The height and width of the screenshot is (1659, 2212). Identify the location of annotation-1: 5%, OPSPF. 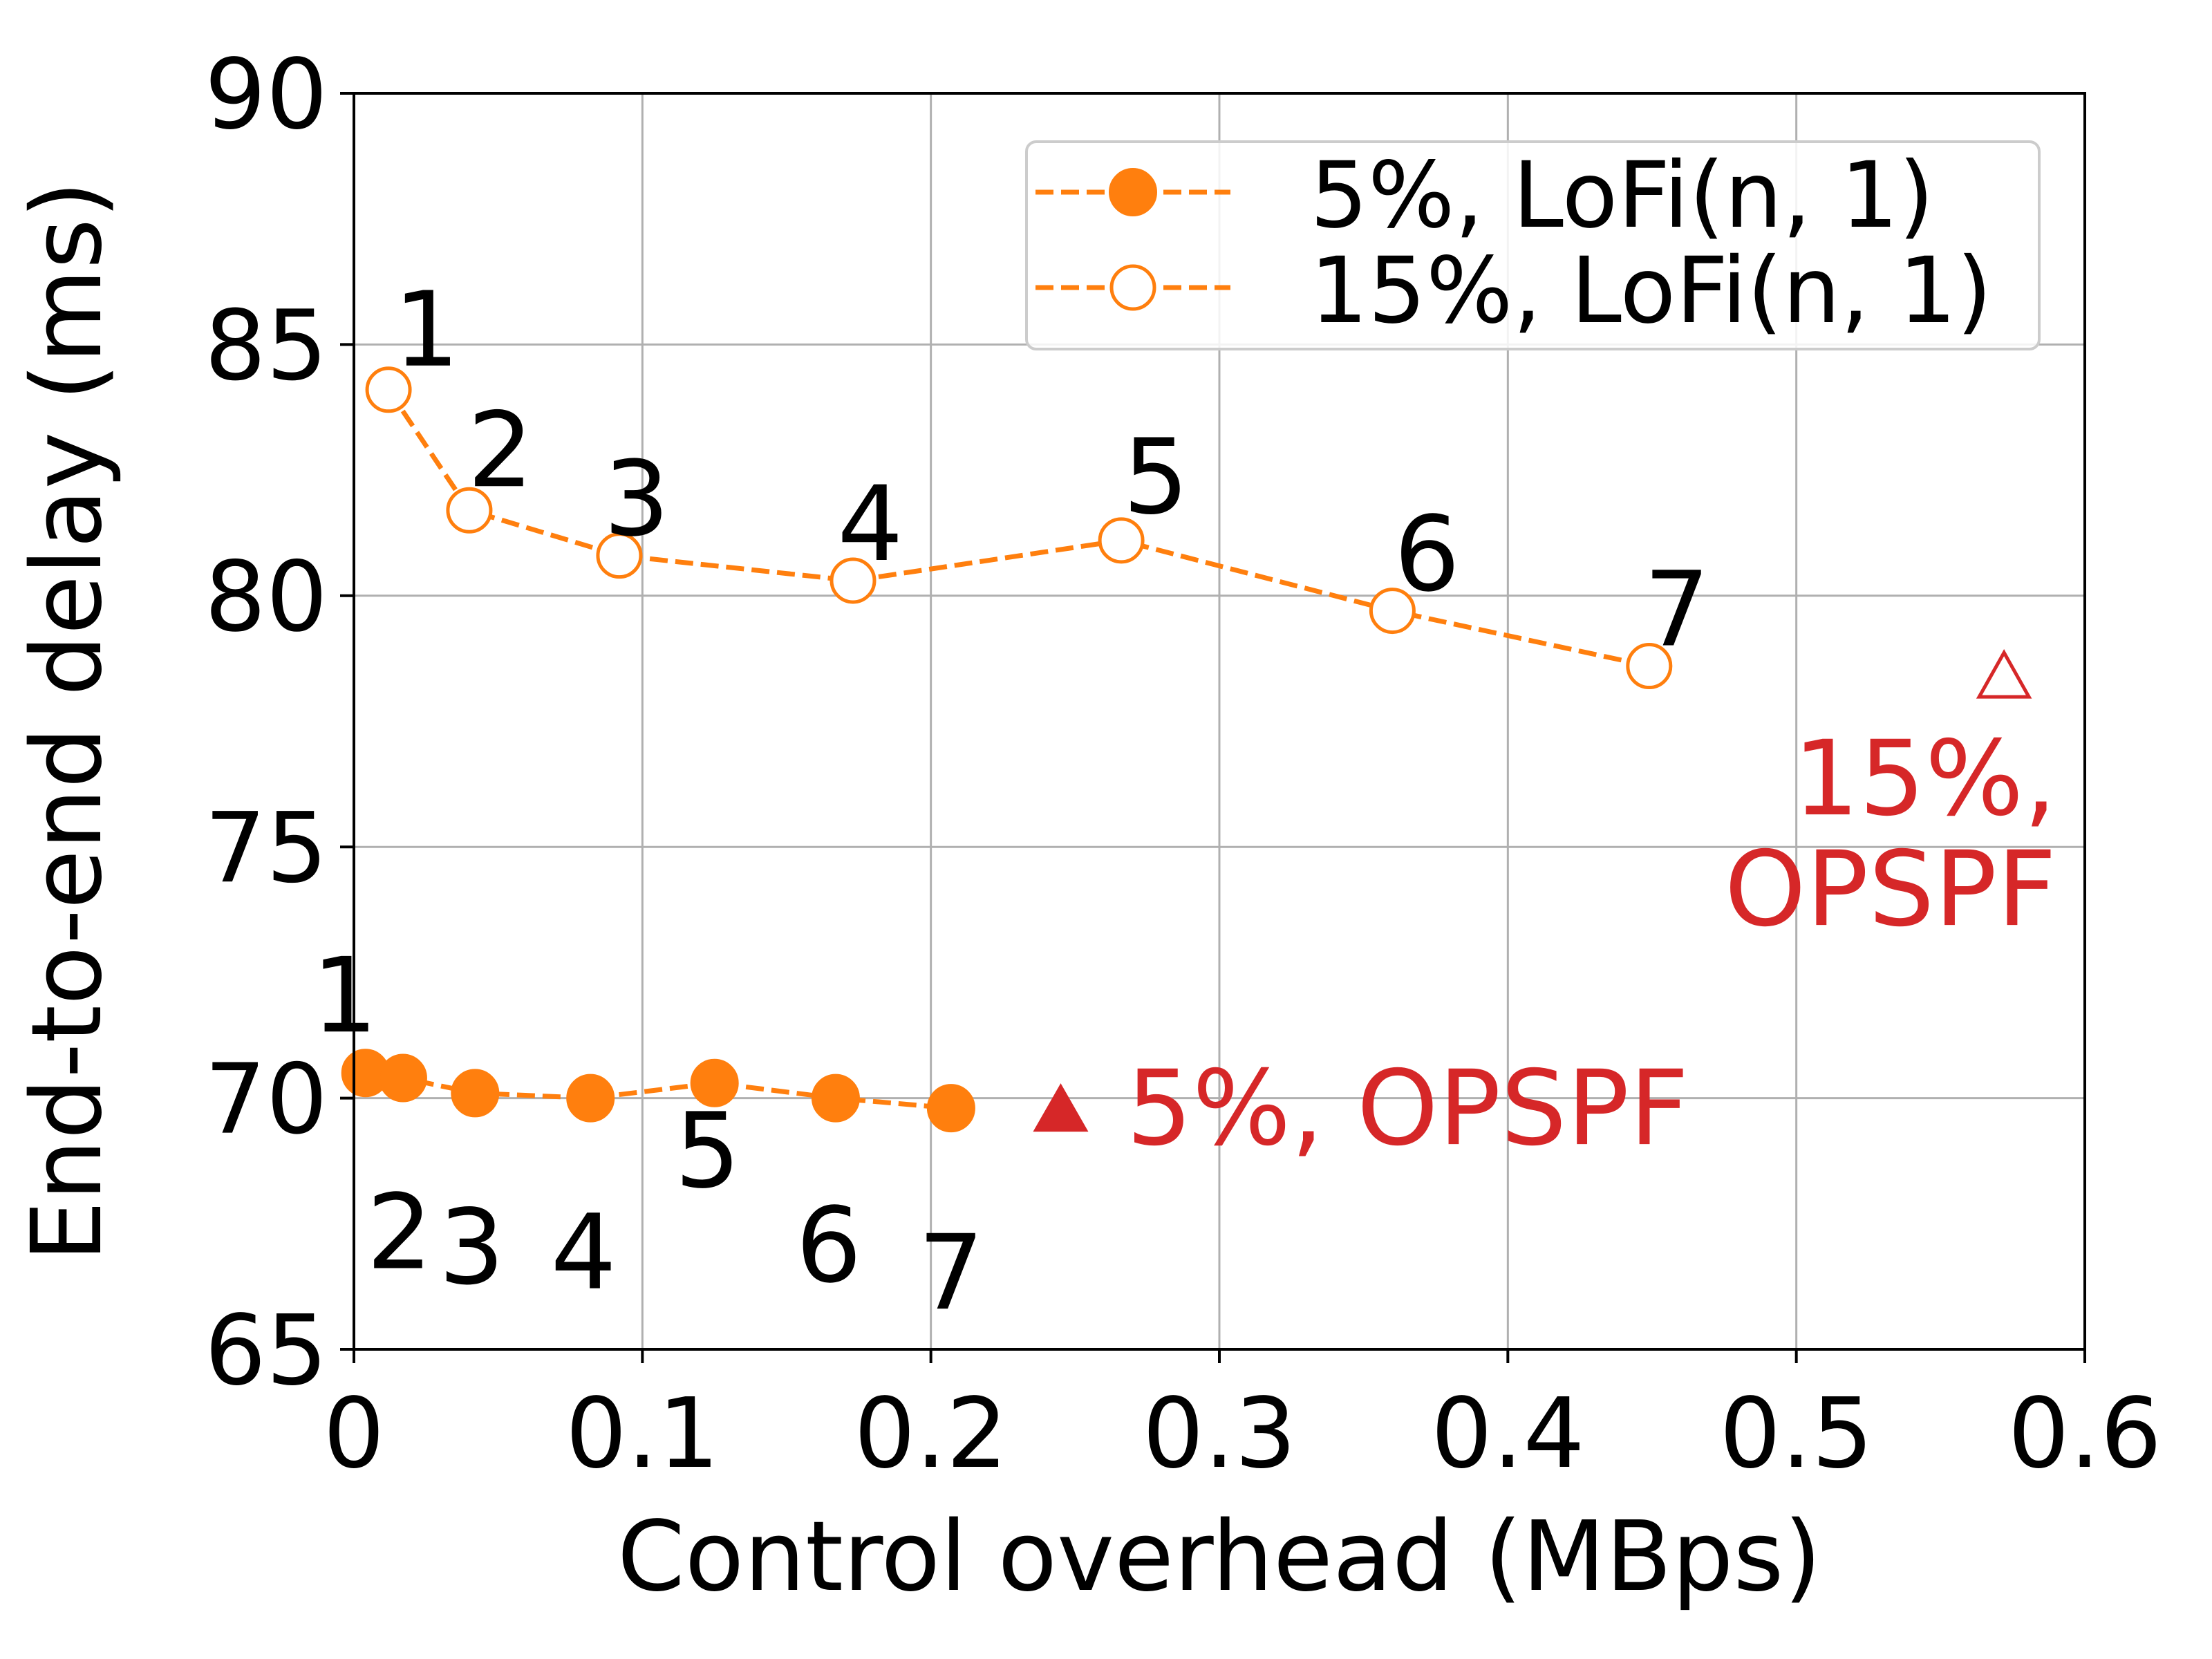
(1361, 1109).